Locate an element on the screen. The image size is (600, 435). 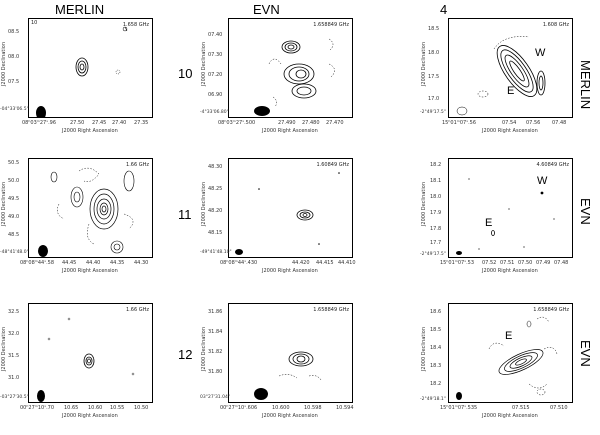
x-tick: 27.470 is located at coordinates (335, 123).